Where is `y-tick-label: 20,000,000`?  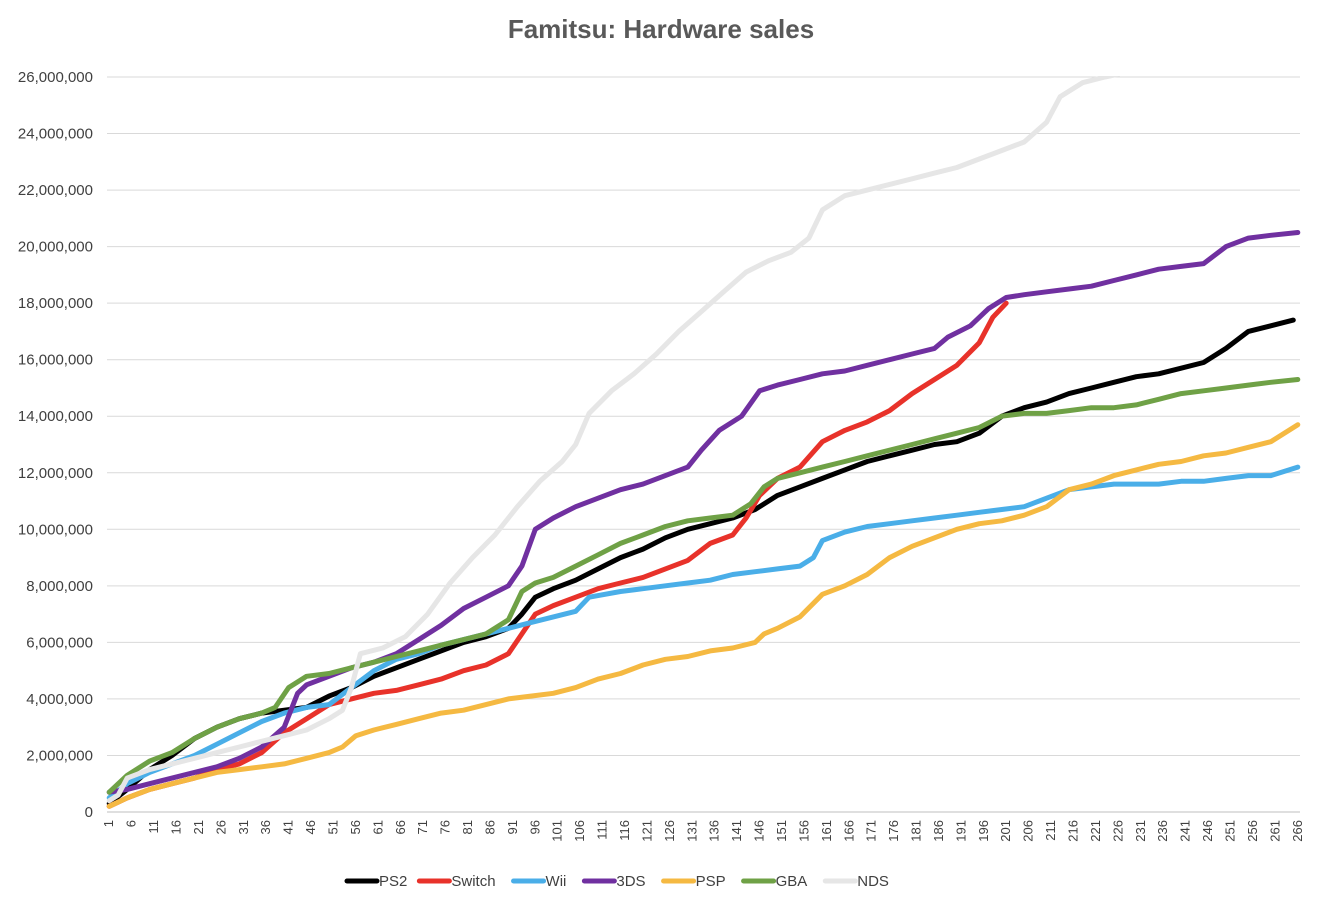 y-tick-label: 20,000,000 is located at coordinates (55, 247).